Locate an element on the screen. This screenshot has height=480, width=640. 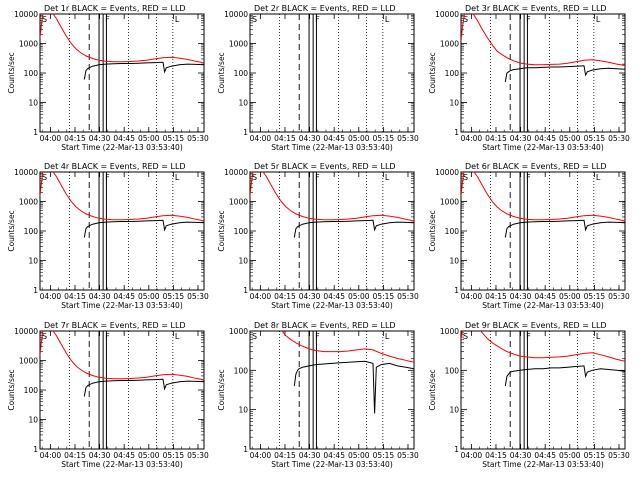
plot-title: Det 7r BLACK = Events, RED = LLD is located at coordinates (115, 325).